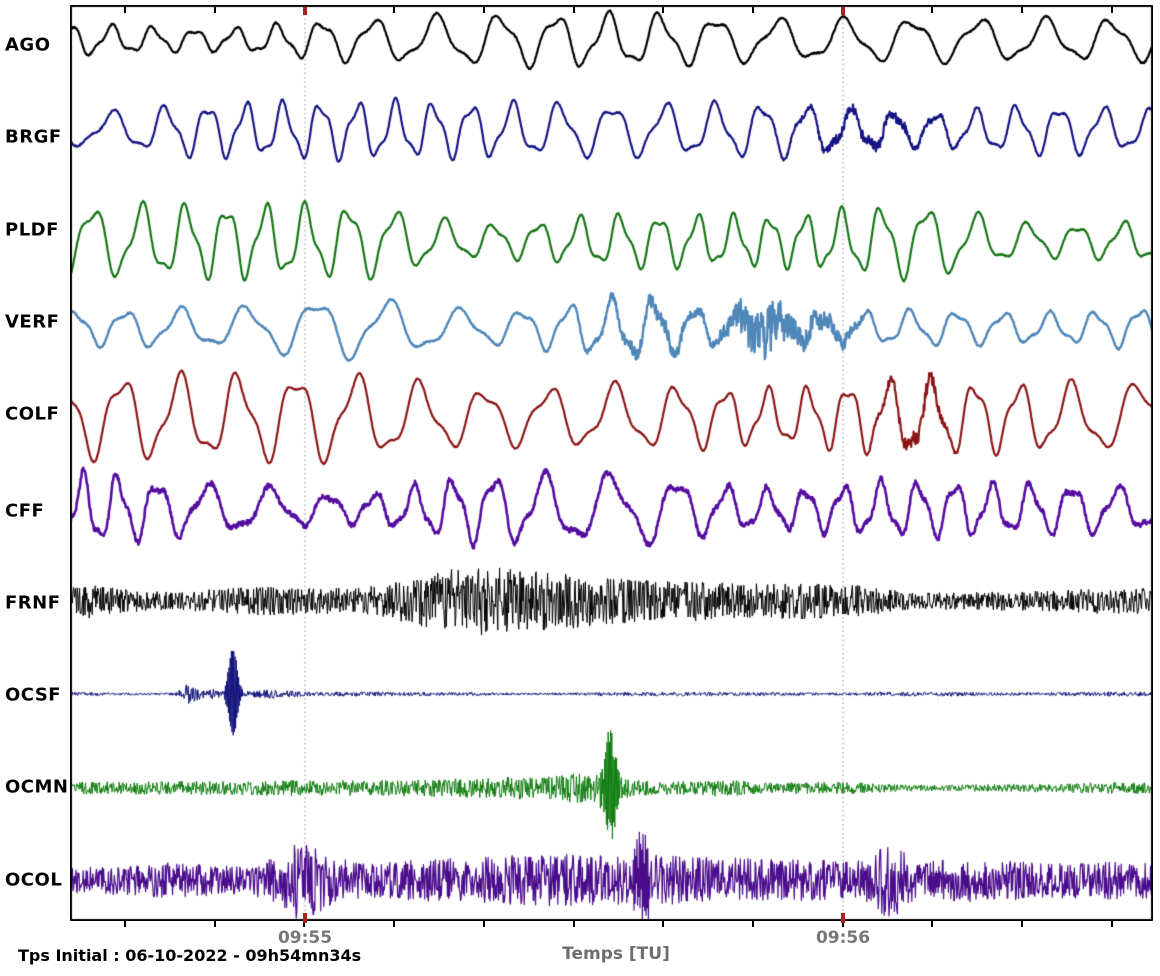  I want to click on station-label-ocsf: OCSF, so click(33, 695).